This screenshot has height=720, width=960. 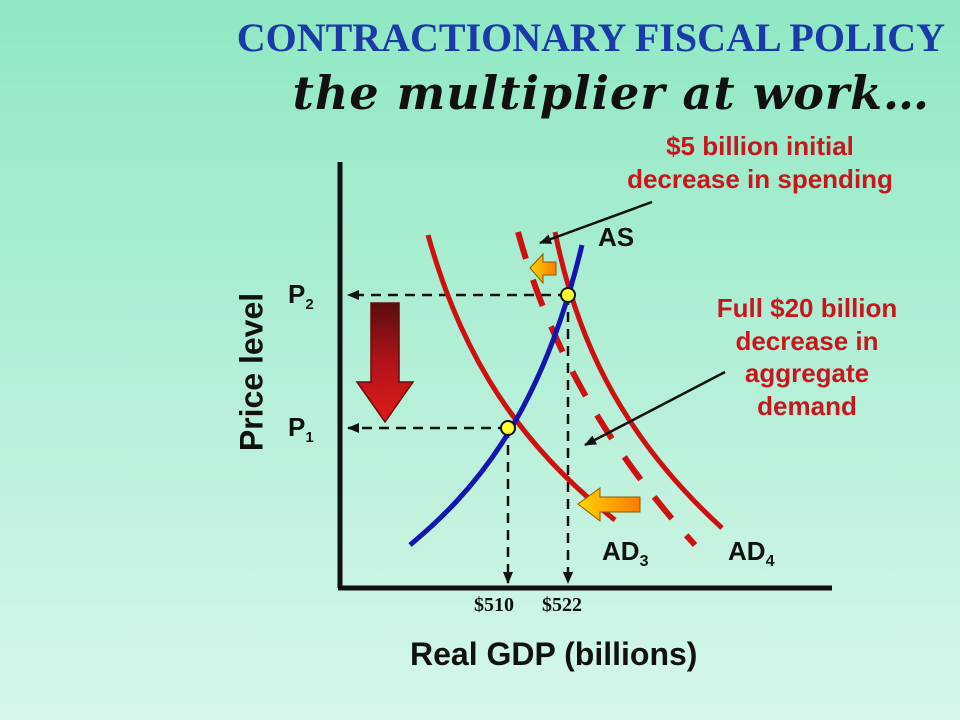 What do you see at coordinates (496, 395) in the screenshot?
I see `as-curve` at bounding box center [496, 395].